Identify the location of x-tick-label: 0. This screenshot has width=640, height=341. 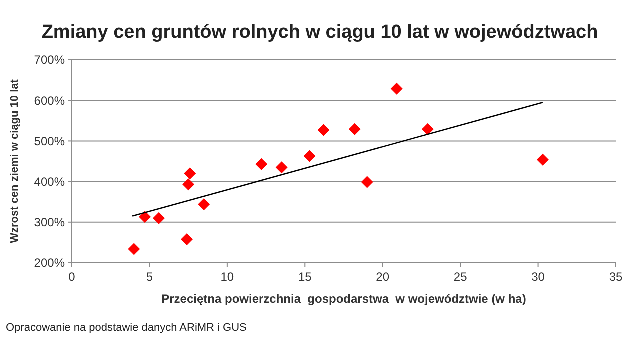
(72, 277).